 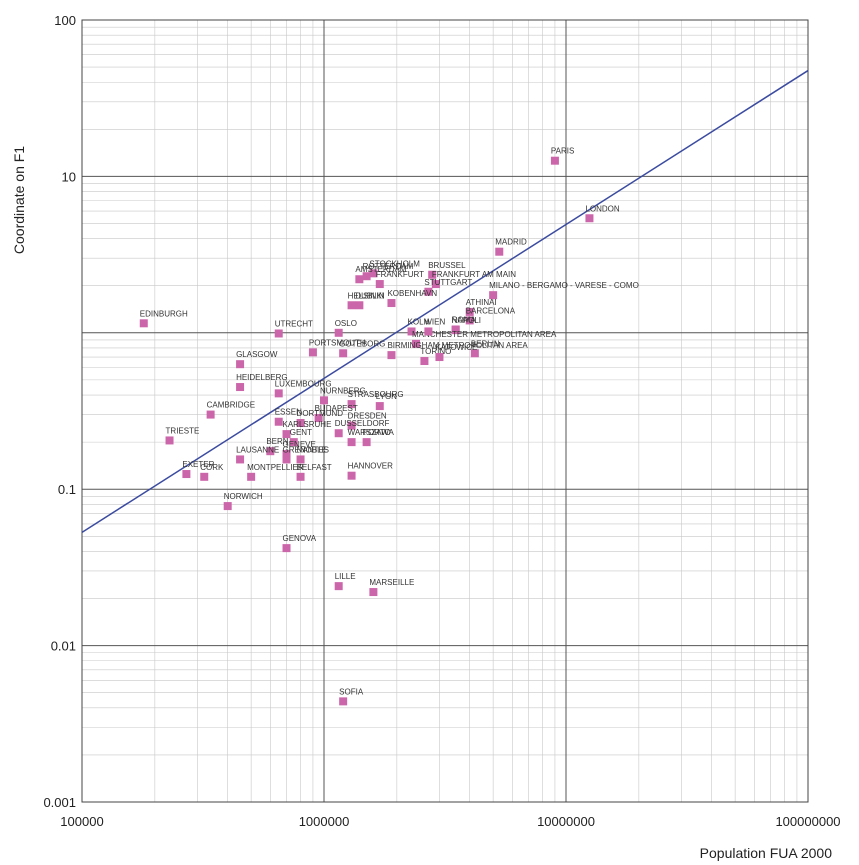 I want to click on point-label: BRUSSEL, so click(x=447, y=265).